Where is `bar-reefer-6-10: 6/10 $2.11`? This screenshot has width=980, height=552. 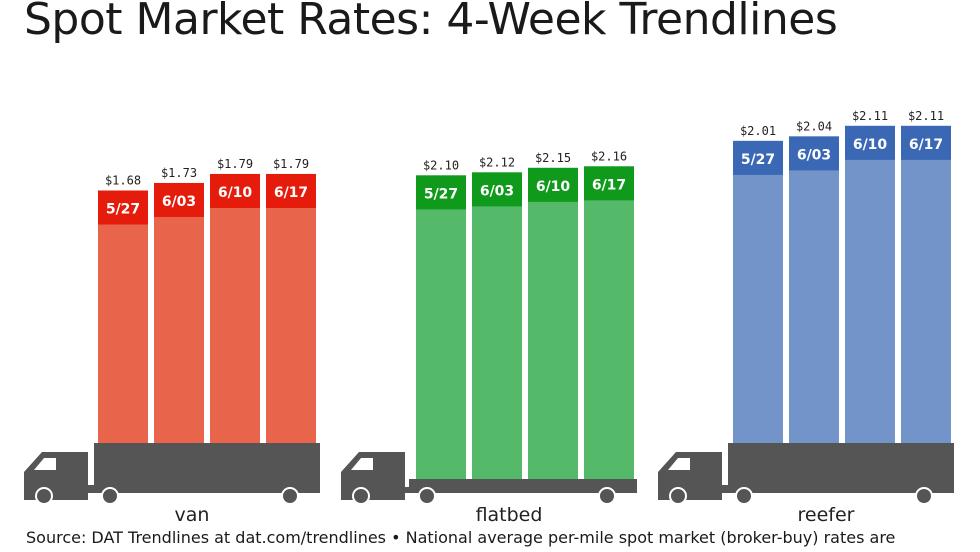 bar-reefer-6-10: 6/10 $2.11 is located at coordinates (870, 276).